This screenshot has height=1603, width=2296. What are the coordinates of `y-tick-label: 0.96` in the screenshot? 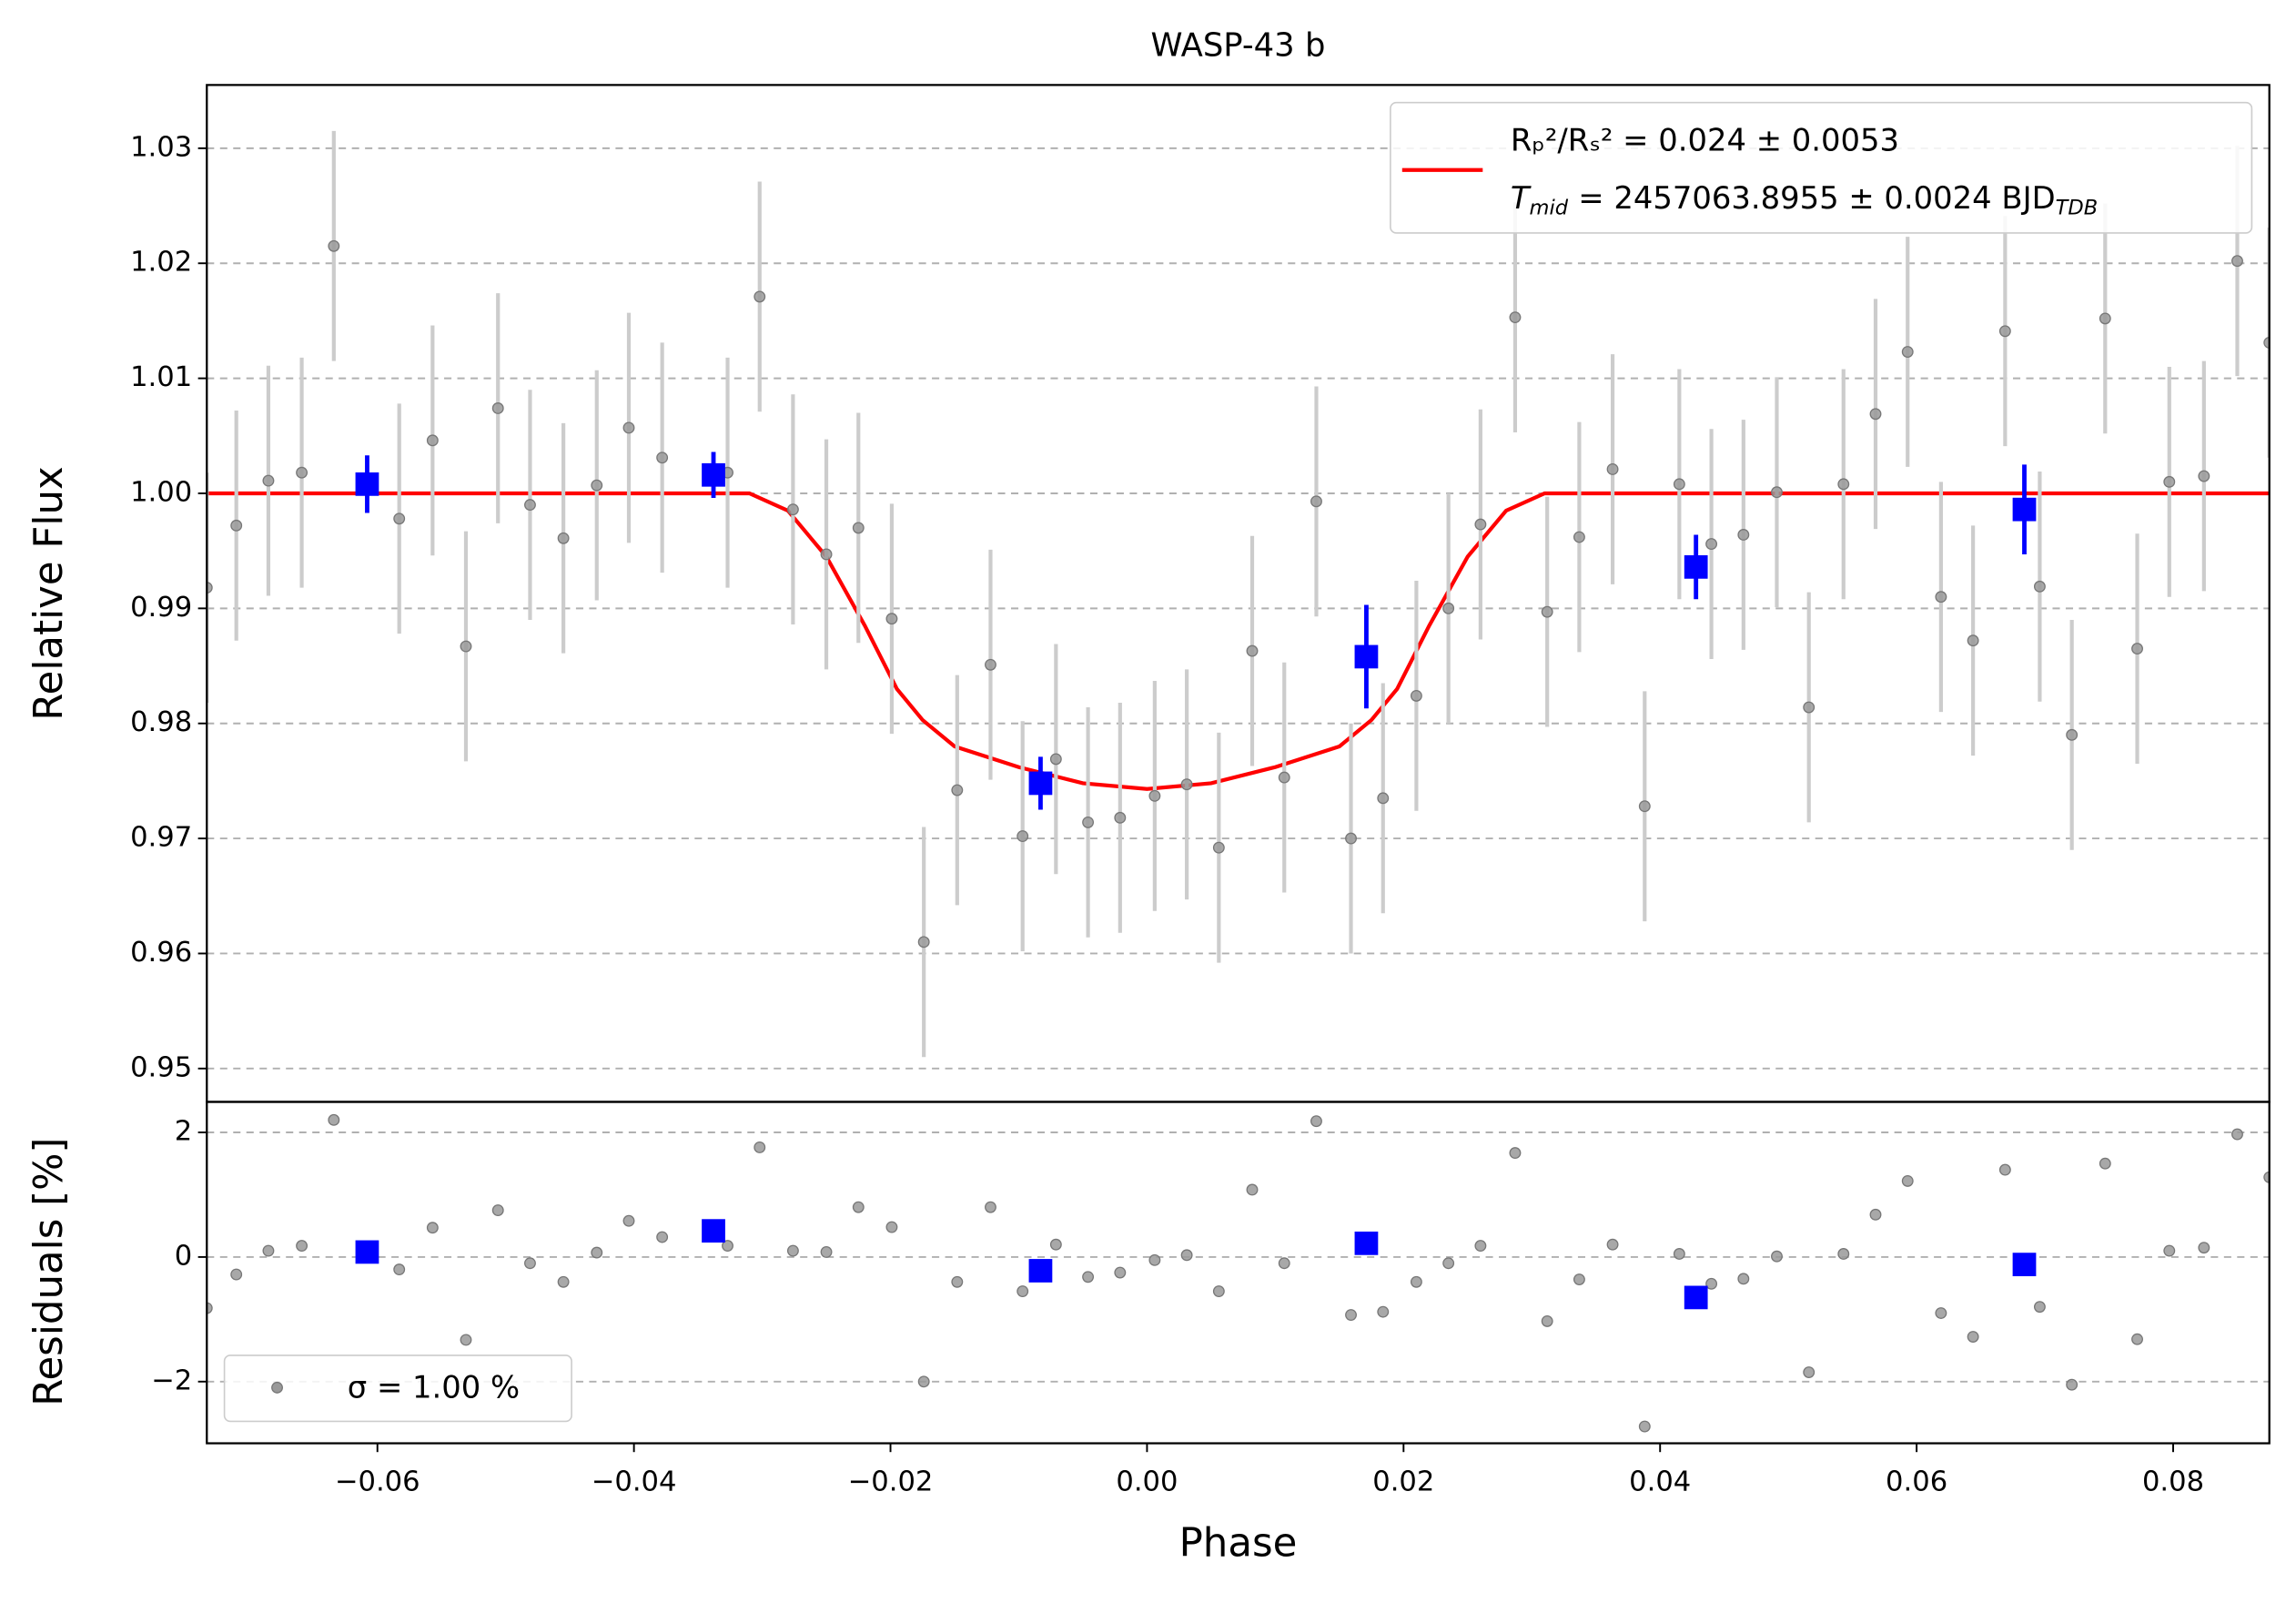 It's located at (161, 953).